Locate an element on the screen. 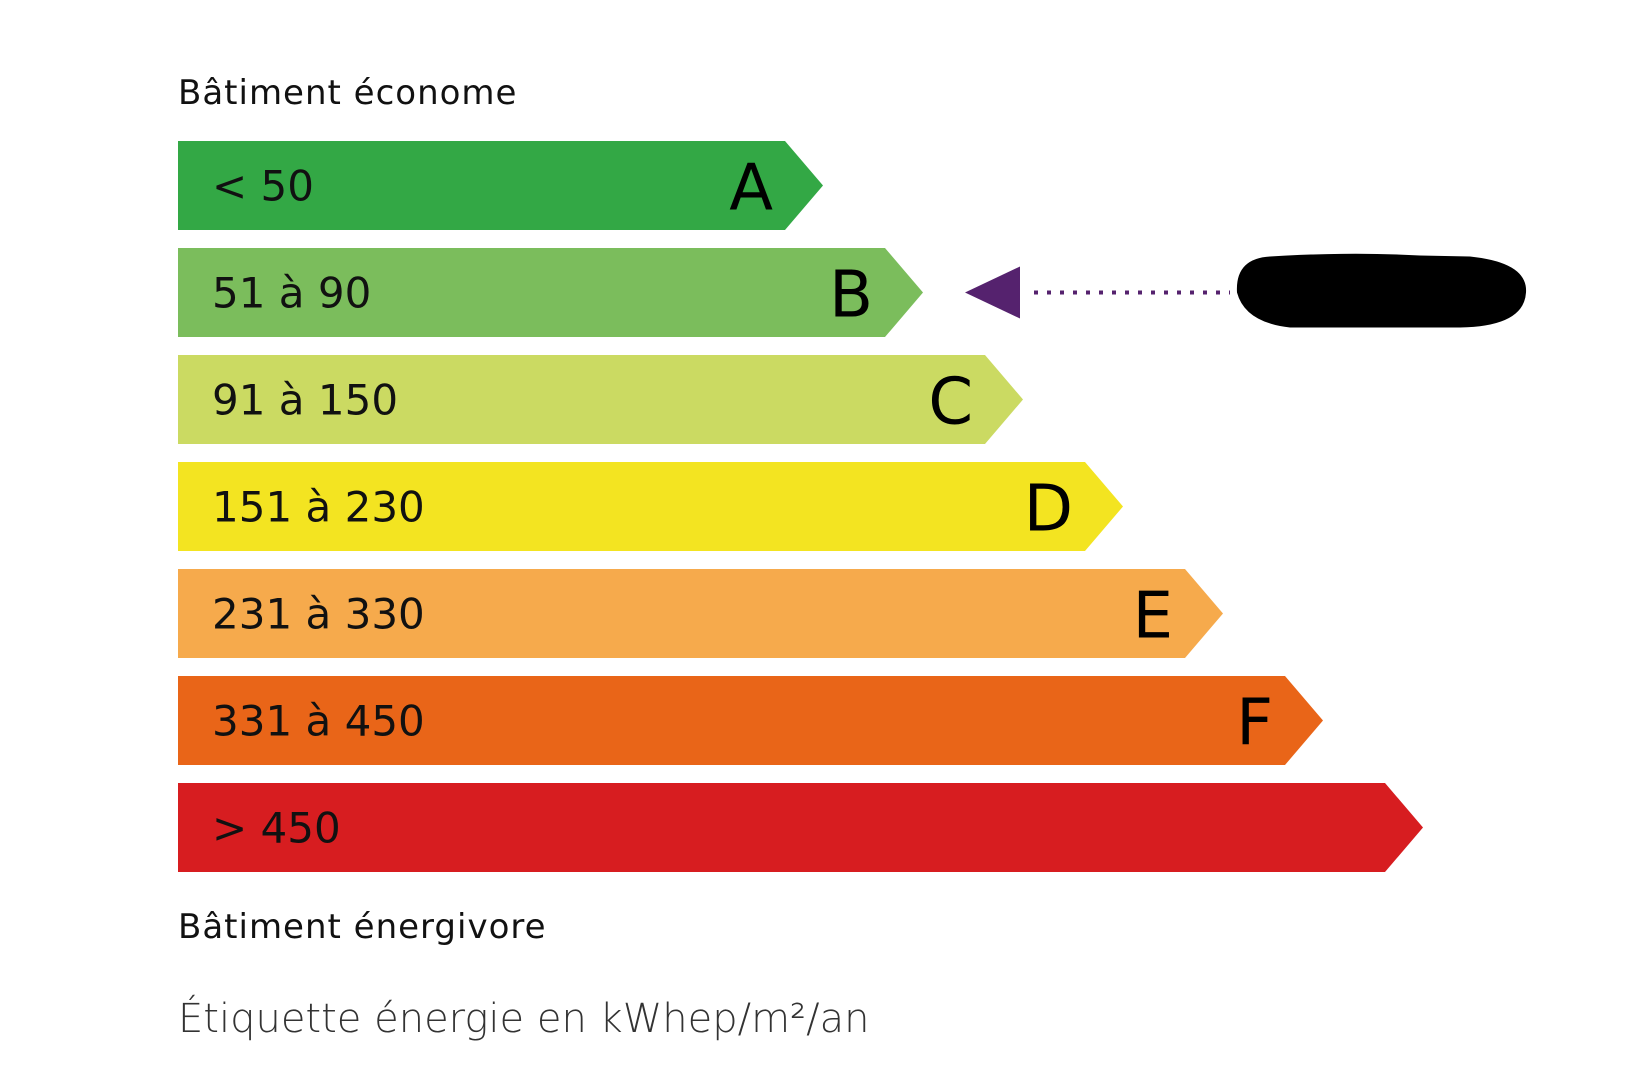 This screenshot has height=1080, width=1633. energy-class-e: 231 à 330 E is located at coordinates (700, 613).